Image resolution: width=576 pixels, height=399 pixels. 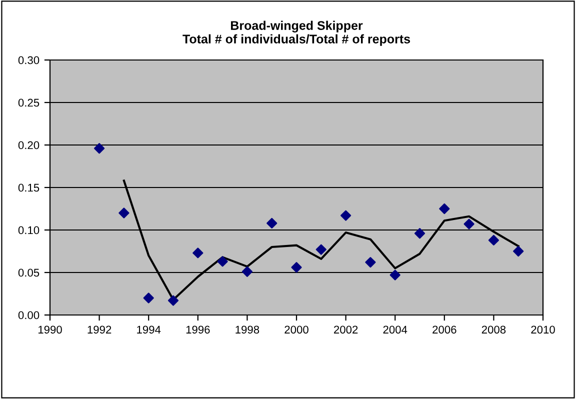 I want to click on x-tick-label: 2000, so click(x=296, y=330).